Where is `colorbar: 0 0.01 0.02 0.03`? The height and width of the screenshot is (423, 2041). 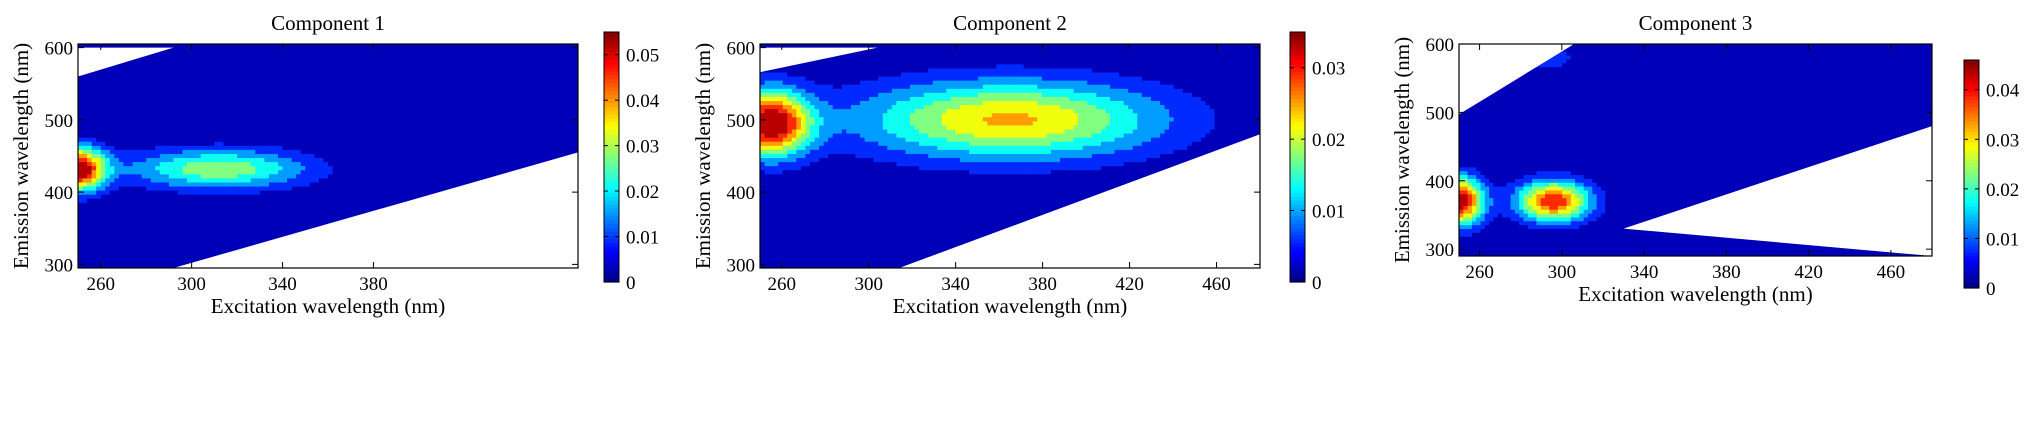
colorbar: 0 0.01 0.02 0.03 is located at coordinates (1317, 162).